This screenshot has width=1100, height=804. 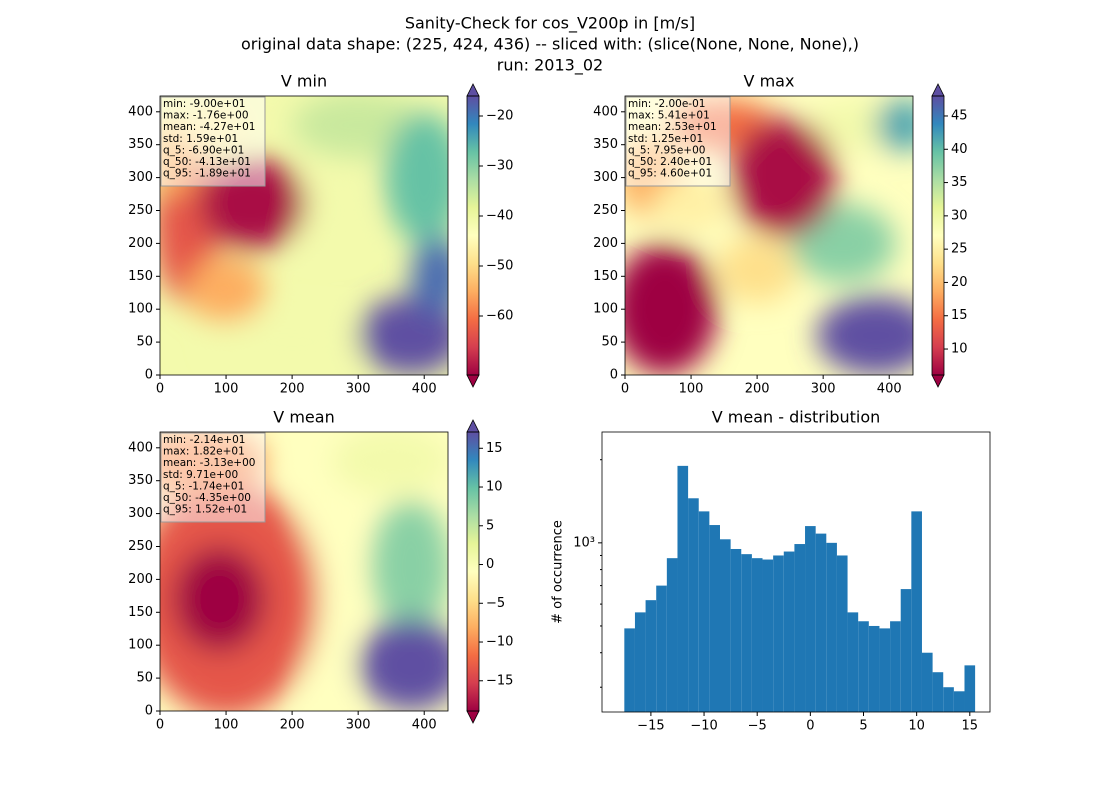 I want to click on subplot-title: V min, so click(x=304, y=81).